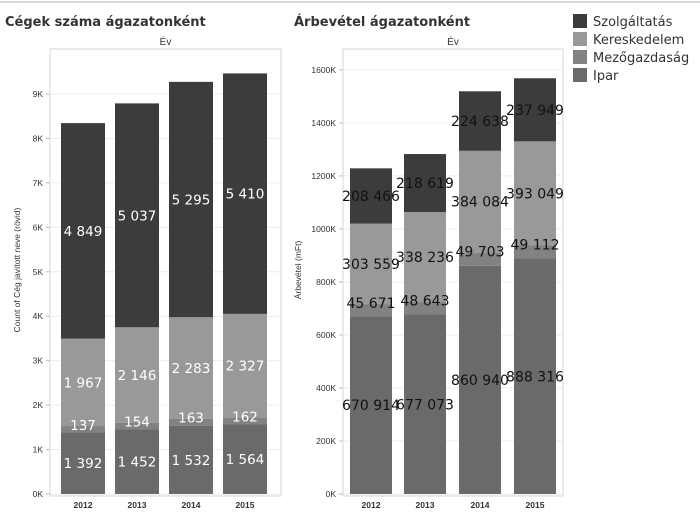 This screenshot has height=517, width=700. Describe the element at coordinates (38, 405) in the screenshot. I see `y-tick-label: 2K` at that location.